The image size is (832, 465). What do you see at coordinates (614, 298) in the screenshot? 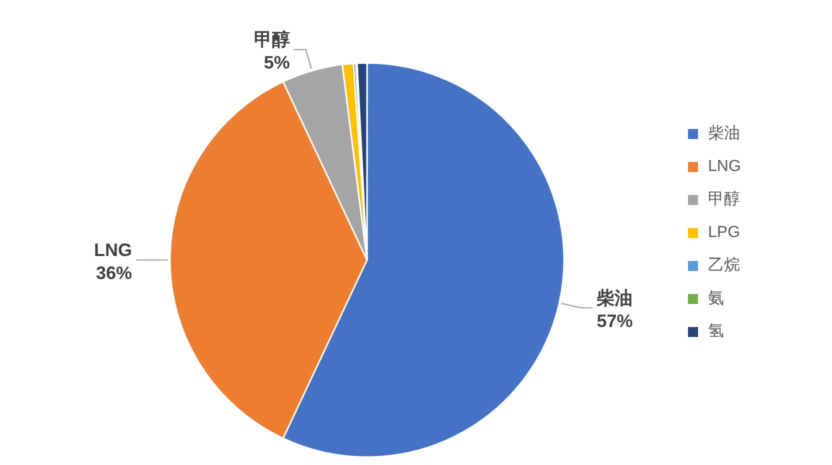
I see `slice-label: 柴油` at bounding box center [614, 298].